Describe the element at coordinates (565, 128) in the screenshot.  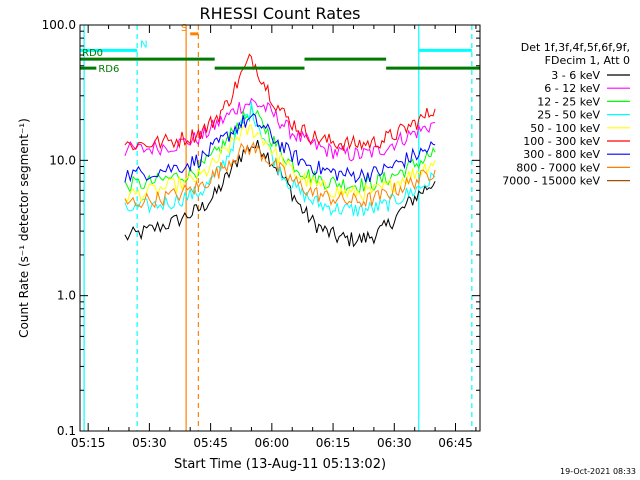
I see `legend-label-4: 50 - 100 keV` at that location.